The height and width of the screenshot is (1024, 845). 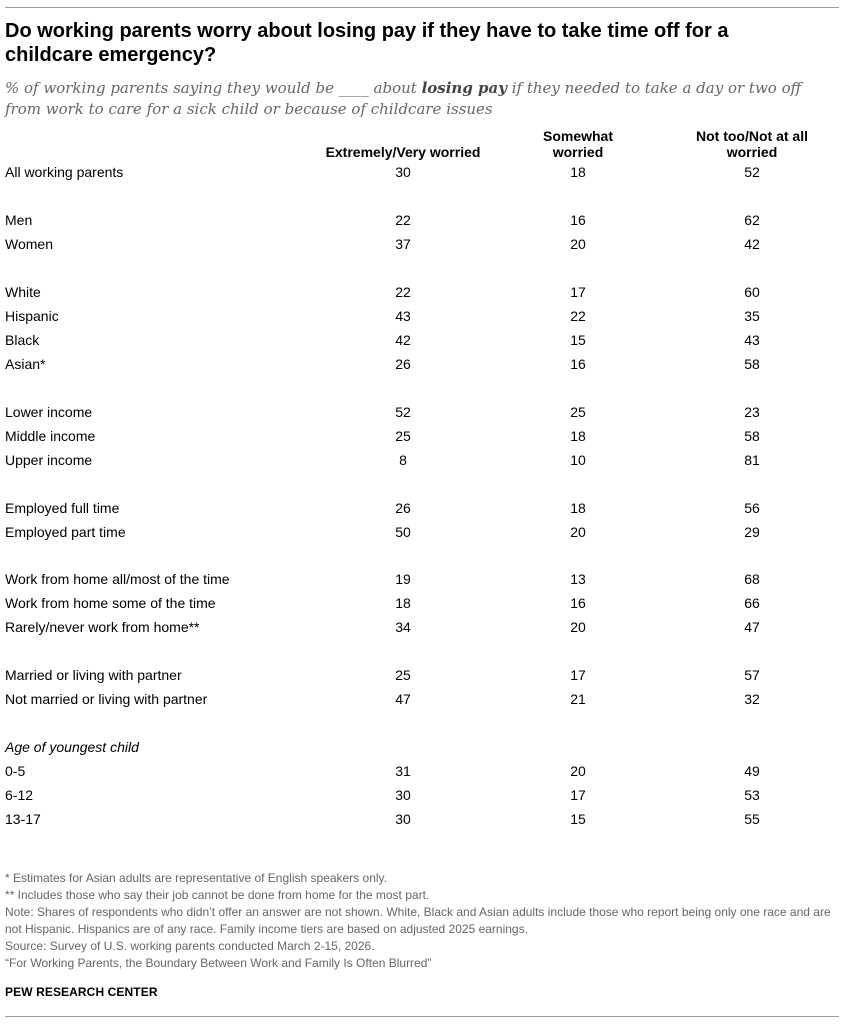 I want to click on table-row: Upper income 8 10 81, so click(x=422, y=460).